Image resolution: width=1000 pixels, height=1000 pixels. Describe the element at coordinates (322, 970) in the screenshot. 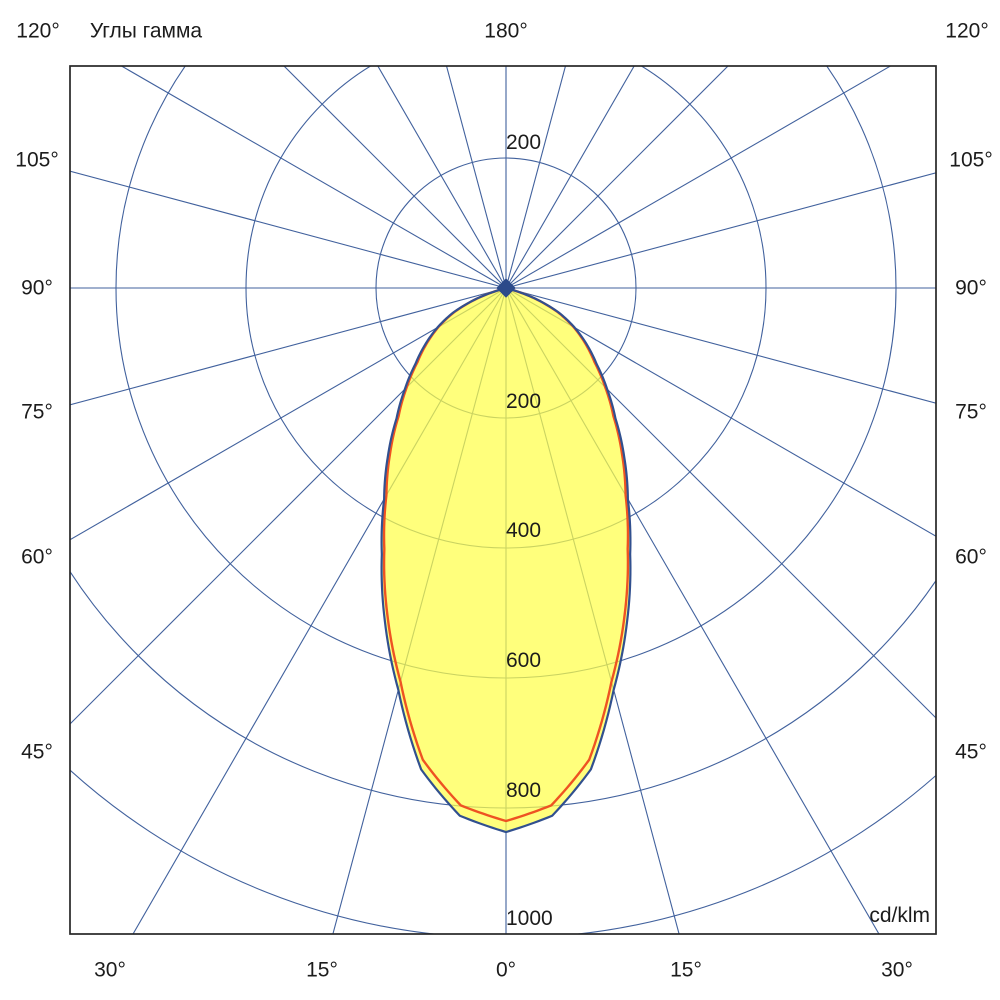

I see `gamma-label-bottom-left-15: 15°` at that location.